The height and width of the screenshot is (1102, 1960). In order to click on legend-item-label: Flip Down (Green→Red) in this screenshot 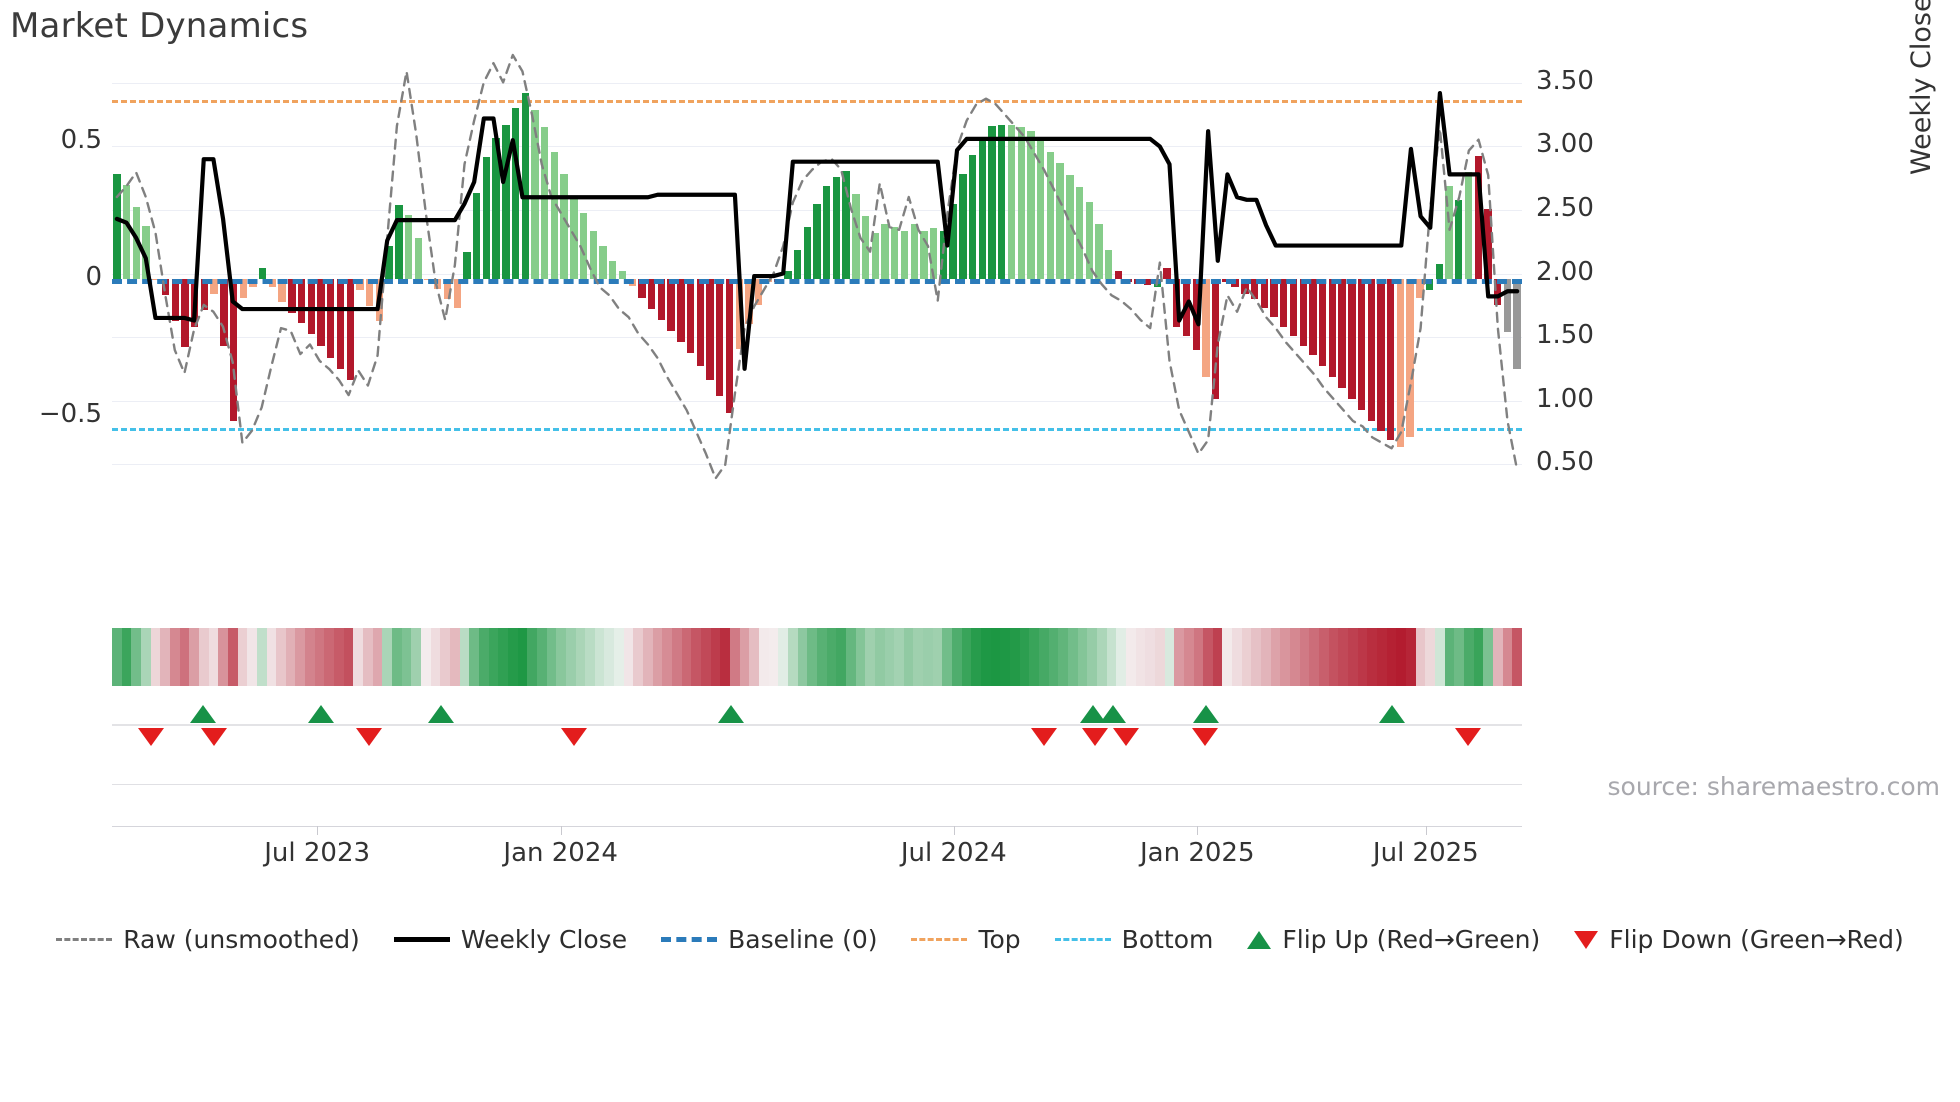, I will do `click(1756, 939)`.